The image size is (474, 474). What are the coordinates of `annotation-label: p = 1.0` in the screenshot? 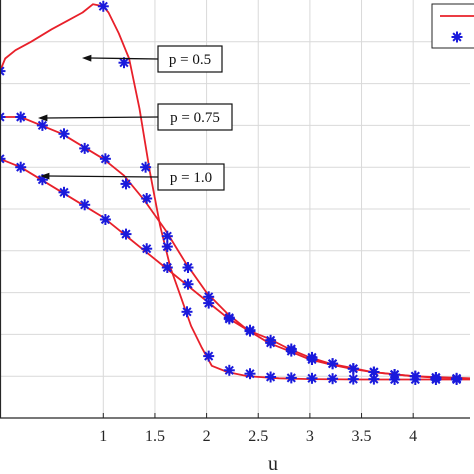 It's located at (191, 178).